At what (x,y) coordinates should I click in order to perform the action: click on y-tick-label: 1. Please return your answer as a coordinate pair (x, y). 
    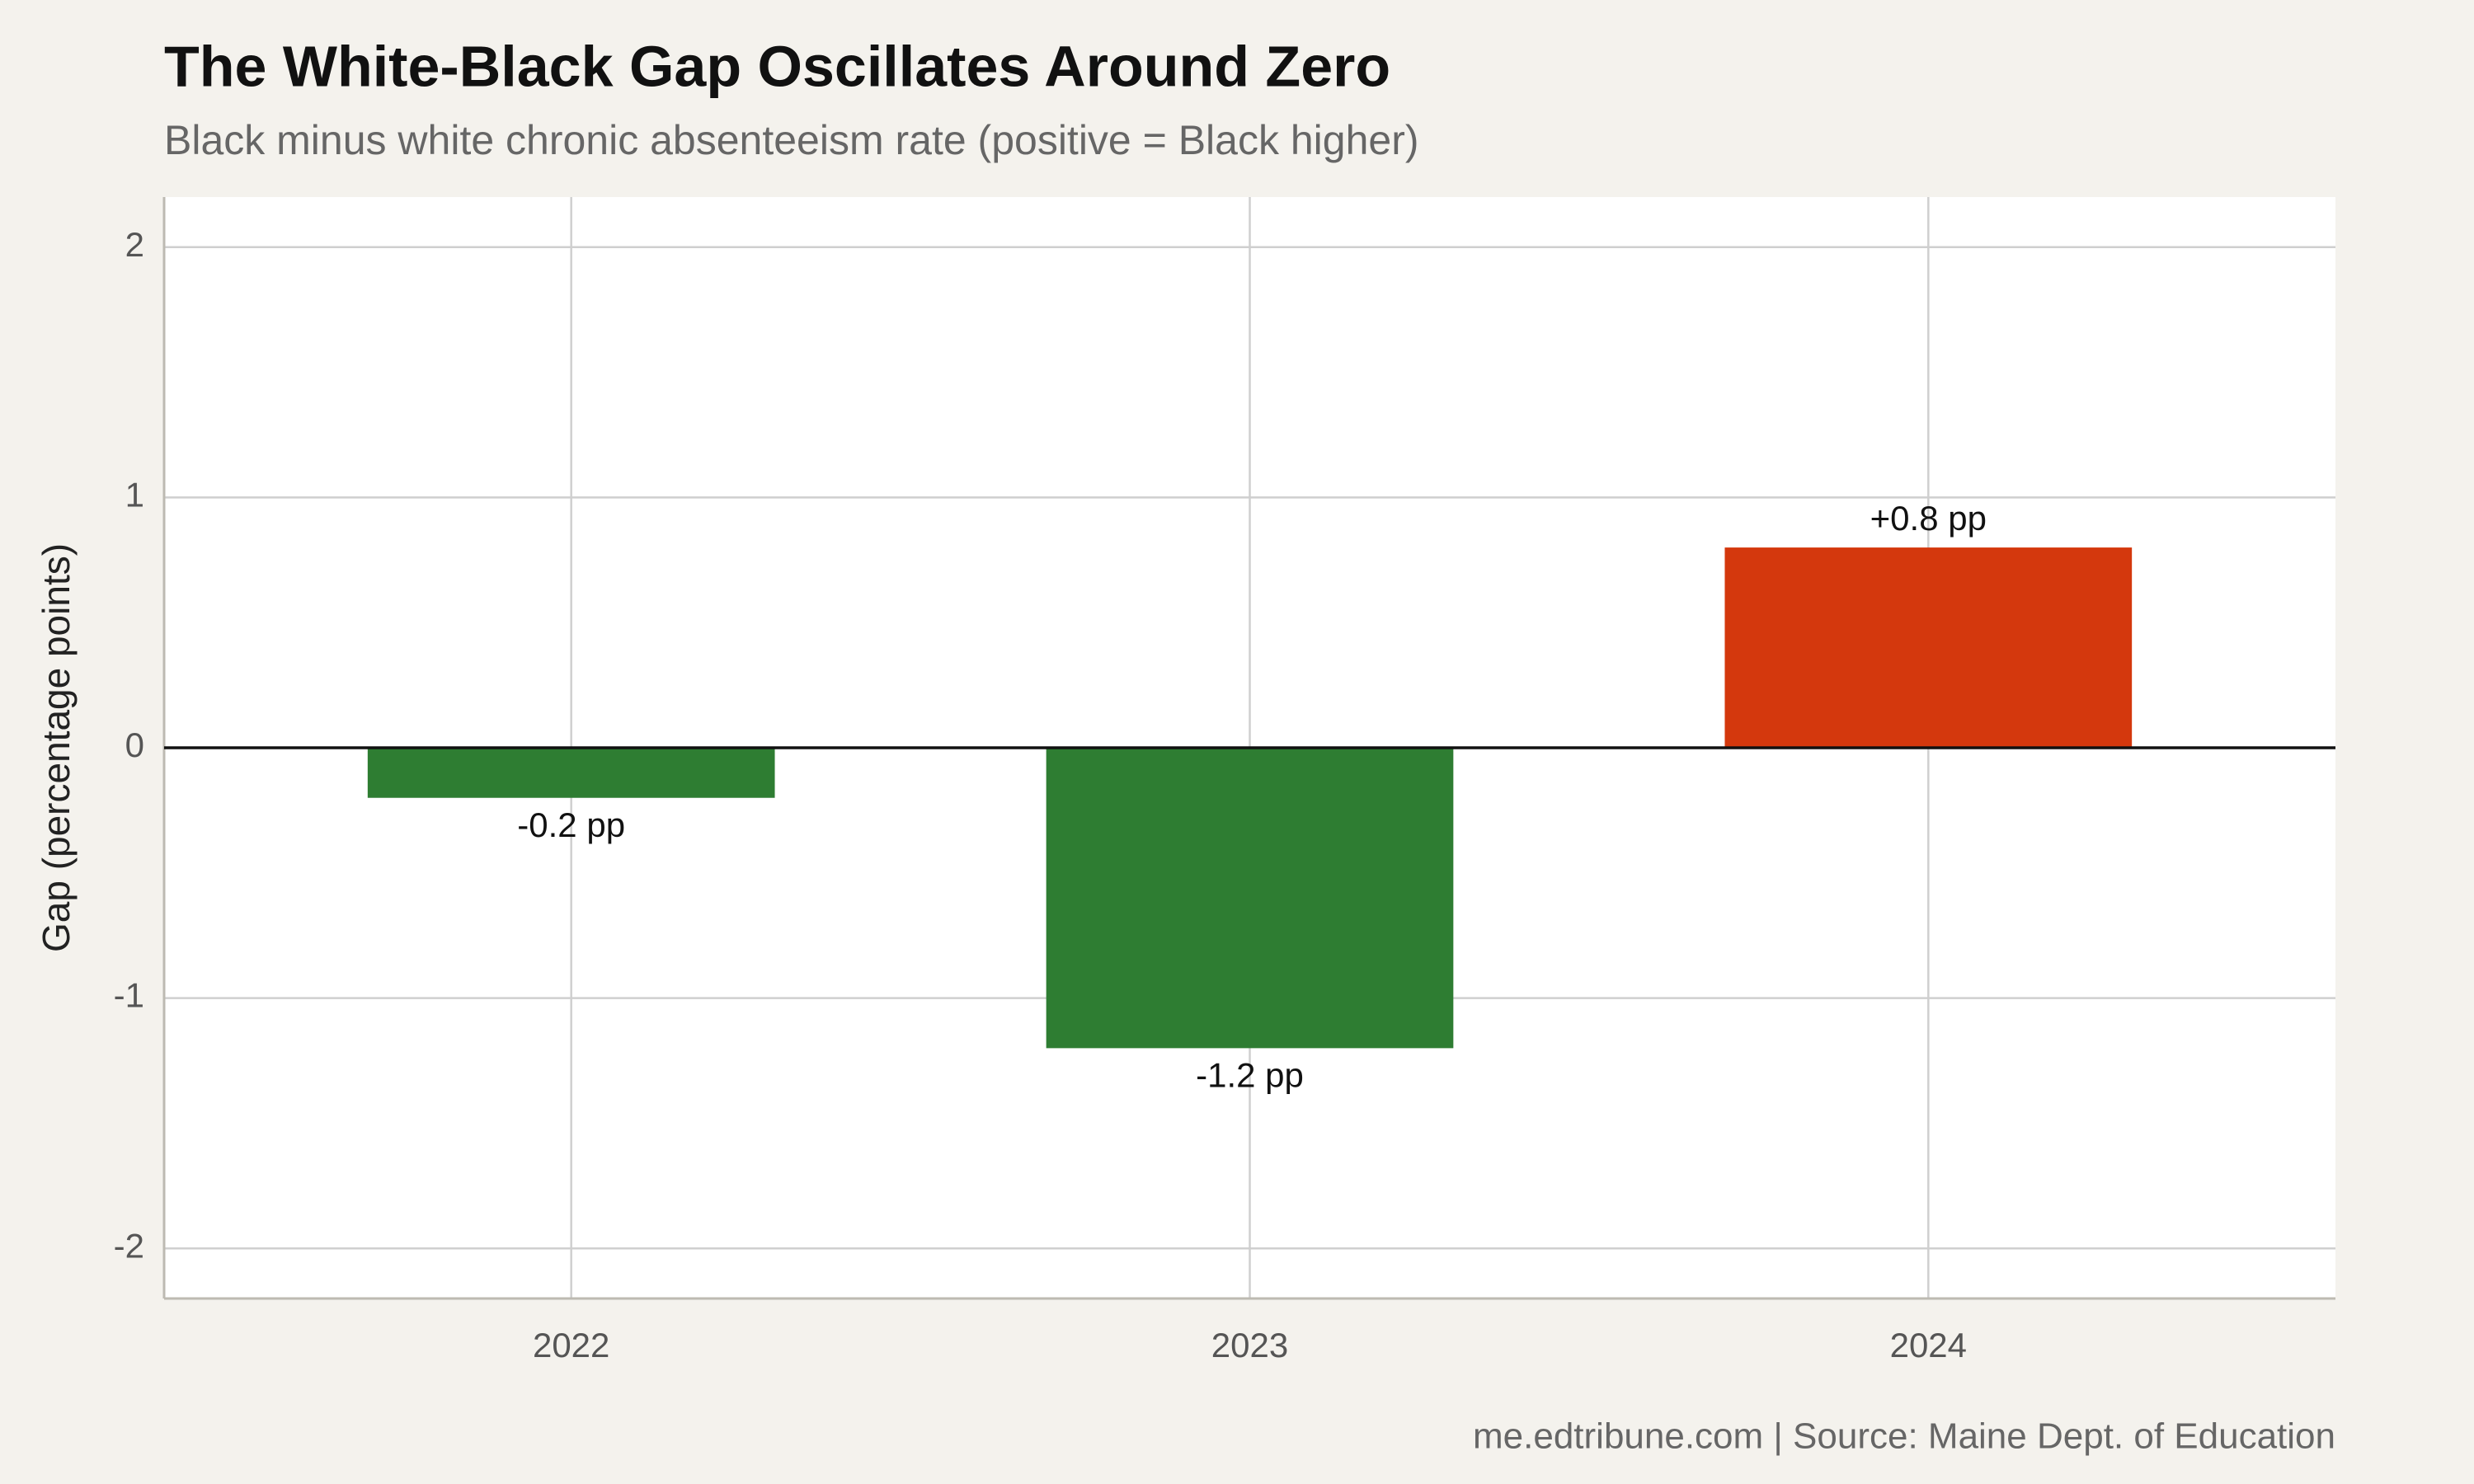
    Looking at the image, I should click on (134, 495).